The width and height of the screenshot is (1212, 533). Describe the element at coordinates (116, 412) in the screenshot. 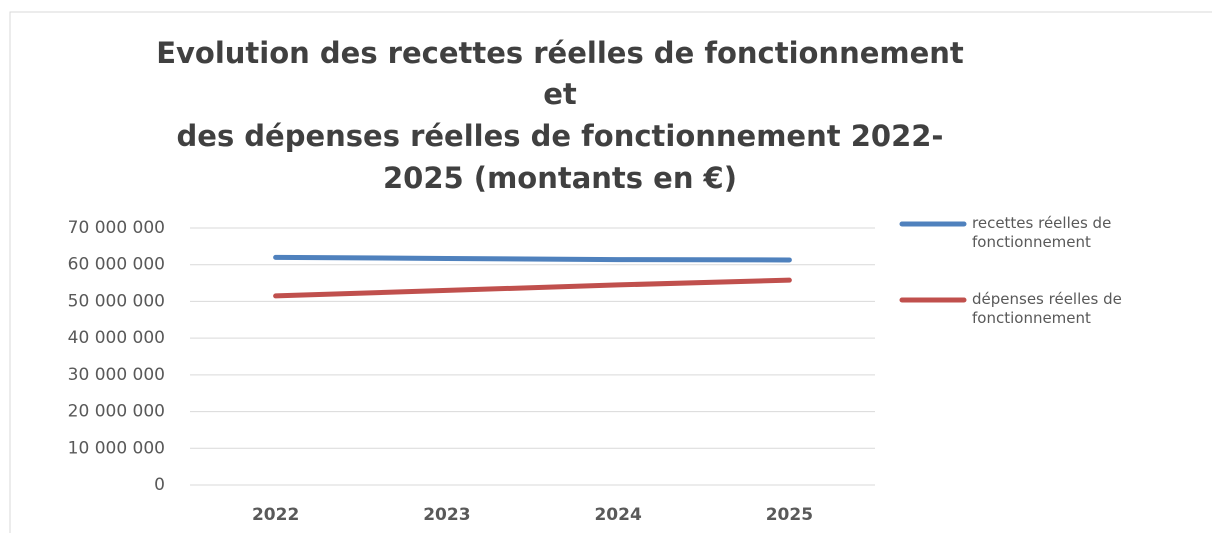

I see `y-tick-label: 20 000 000` at that location.